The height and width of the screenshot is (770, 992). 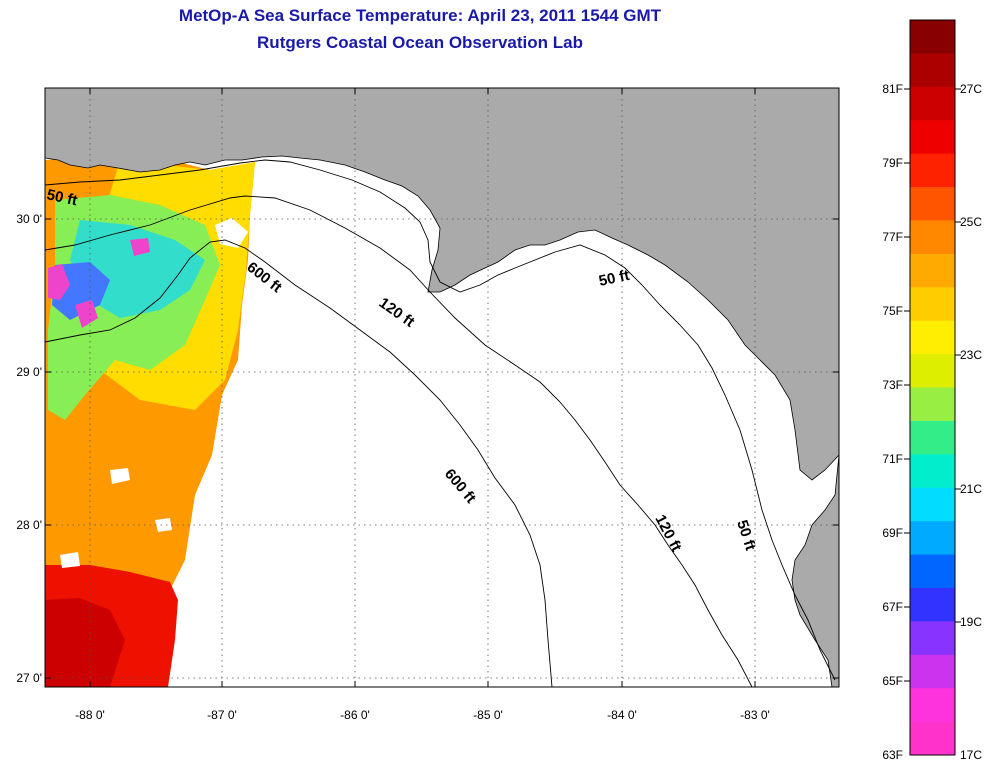 I want to click on colorbar-label-19c: 19C, so click(x=971, y=622).